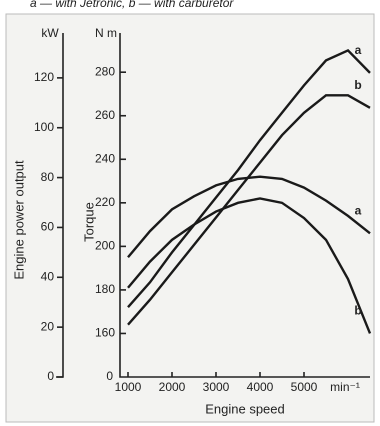  I want to click on series-line, so click(249, 217).